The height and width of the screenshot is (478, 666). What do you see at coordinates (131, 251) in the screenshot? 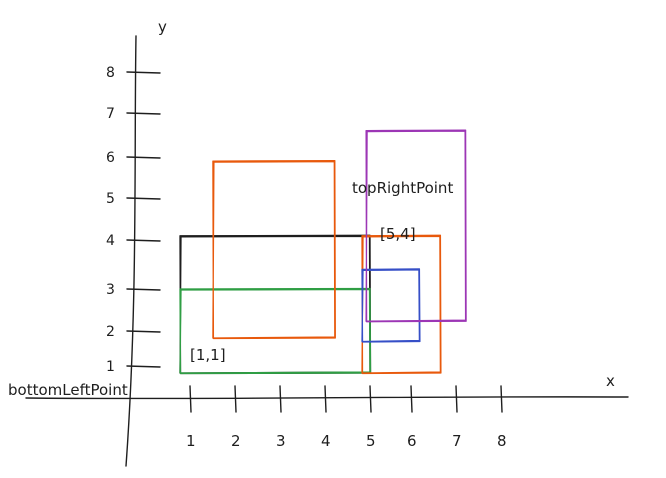
I see `y-axis` at bounding box center [131, 251].